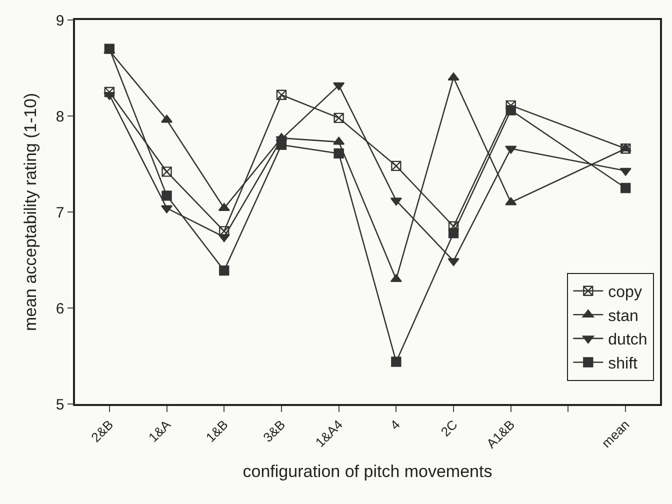  I want to click on x-tick-label: 3&B, so click(274, 430).